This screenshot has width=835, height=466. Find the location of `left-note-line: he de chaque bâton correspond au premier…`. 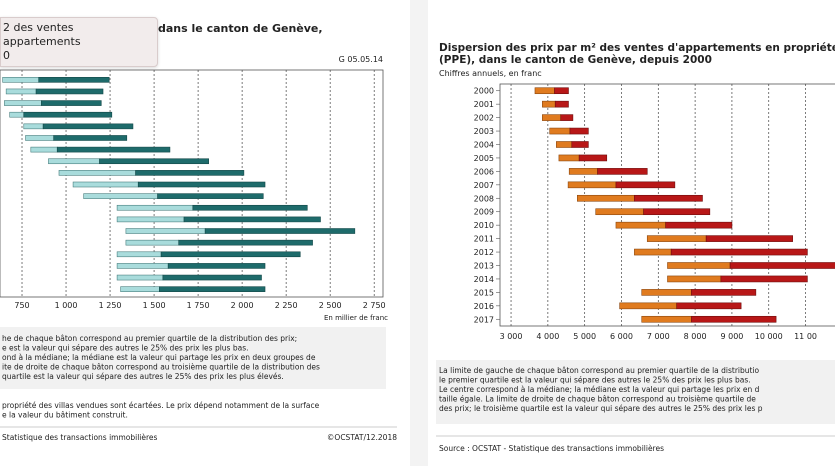

left-note-line: he de chaque bâton correspond au premier… is located at coordinates (149, 338).